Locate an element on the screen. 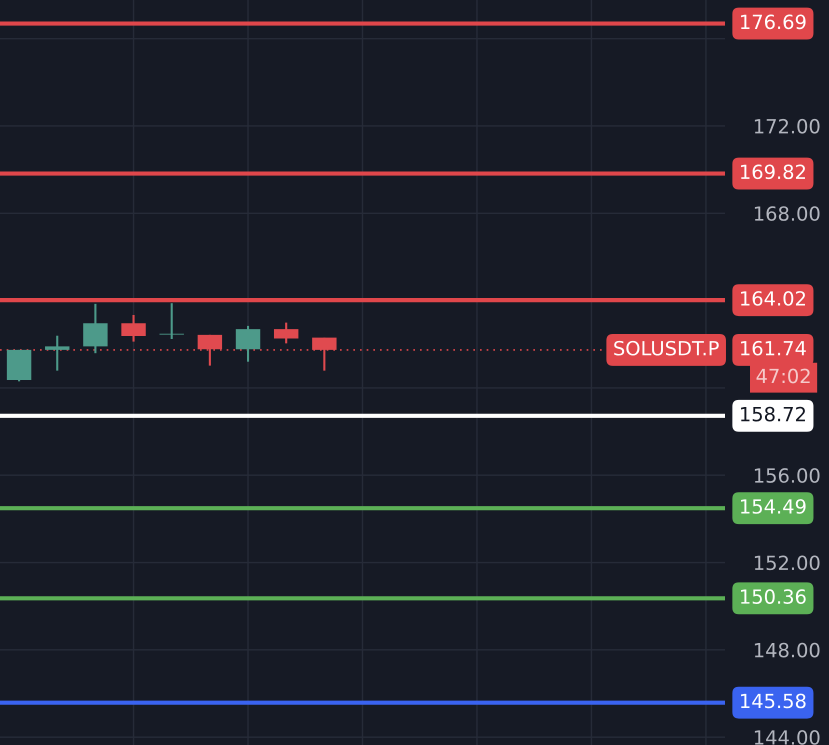 Image resolution: width=829 pixels, height=745 pixels. ref-line-label: 145.58 is located at coordinates (773, 701).